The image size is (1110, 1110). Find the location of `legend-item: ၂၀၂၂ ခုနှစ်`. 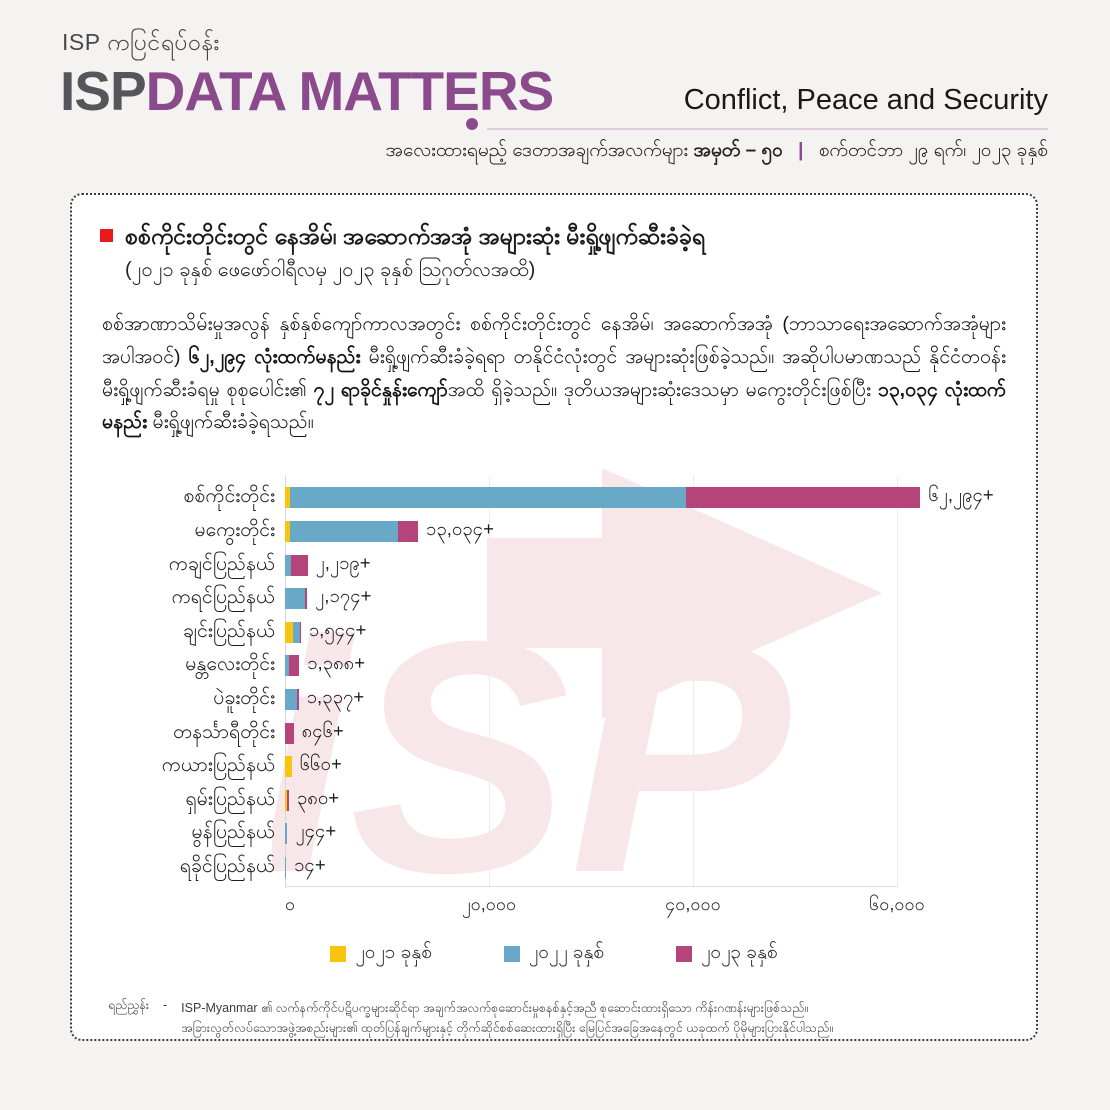

legend-item: ၂၀၂၂ ခုနှစ် is located at coordinates (554, 954).